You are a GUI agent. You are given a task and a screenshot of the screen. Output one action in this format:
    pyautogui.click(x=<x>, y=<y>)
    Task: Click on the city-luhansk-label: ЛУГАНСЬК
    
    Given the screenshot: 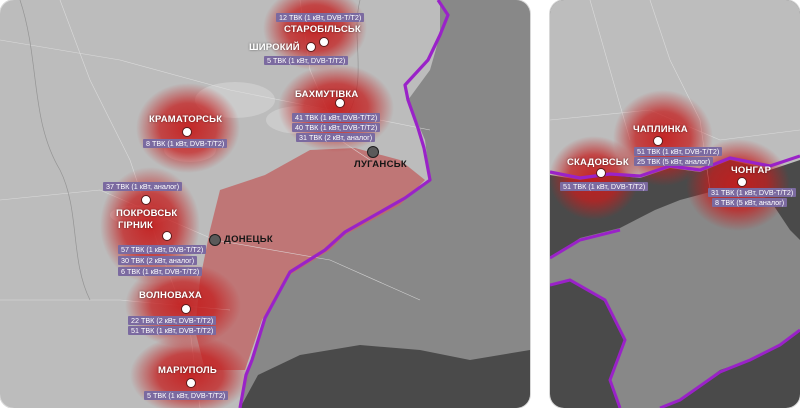 What is the action you would take?
    pyautogui.click(x=380, y=164)
    